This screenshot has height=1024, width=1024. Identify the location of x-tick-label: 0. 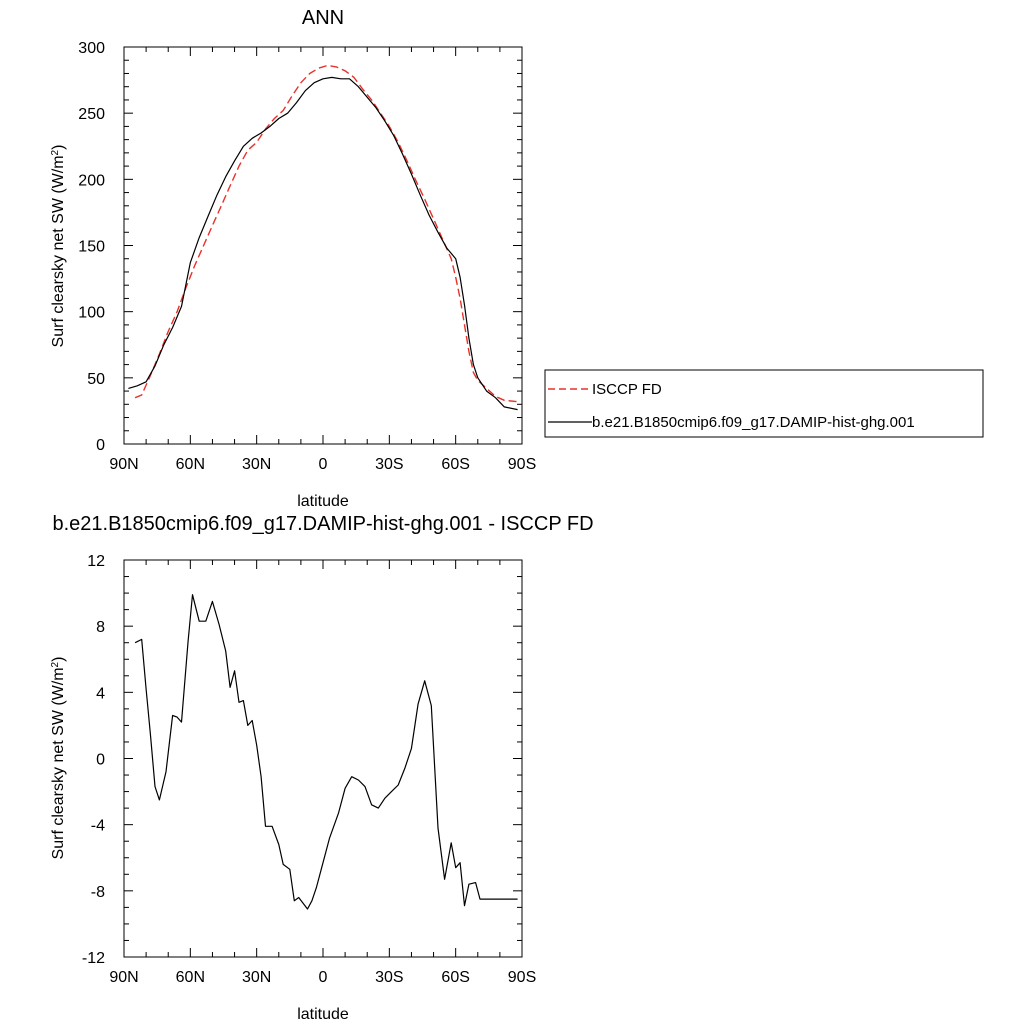
(323, 464).